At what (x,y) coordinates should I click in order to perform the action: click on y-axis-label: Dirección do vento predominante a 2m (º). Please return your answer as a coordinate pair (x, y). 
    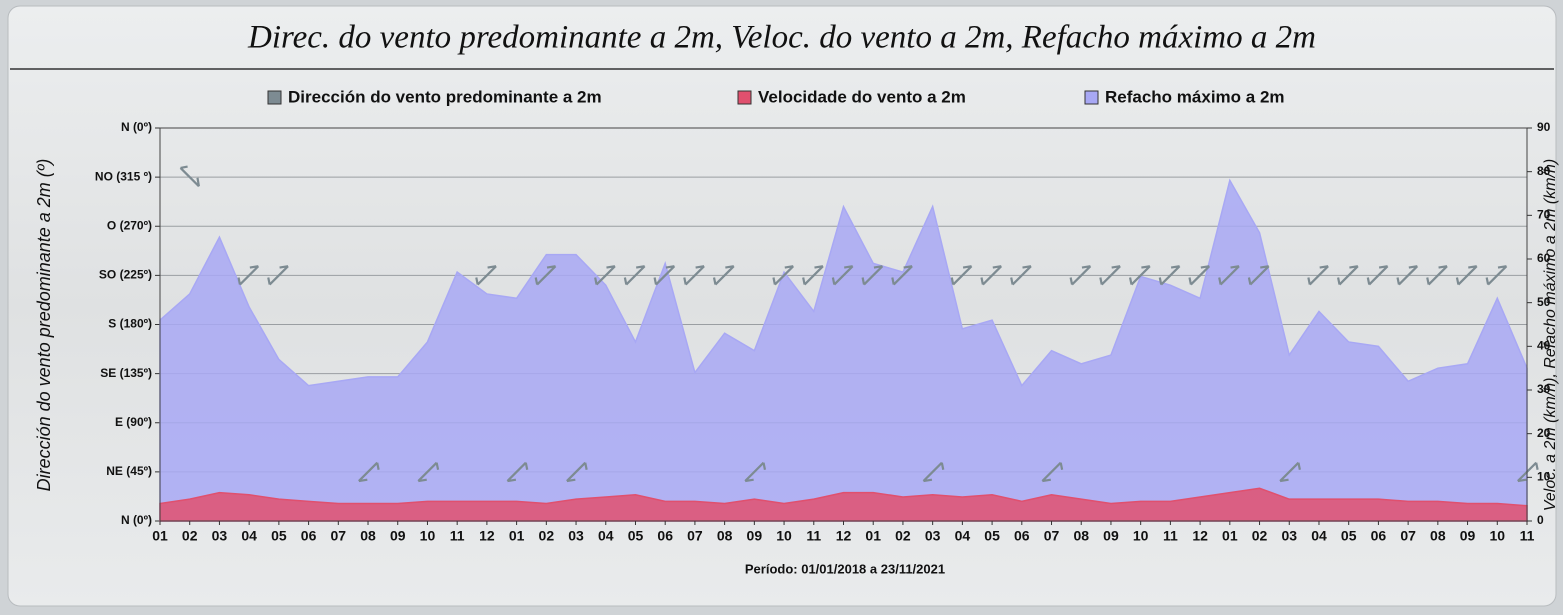
    Looking at the image, I should click on (44, 325).